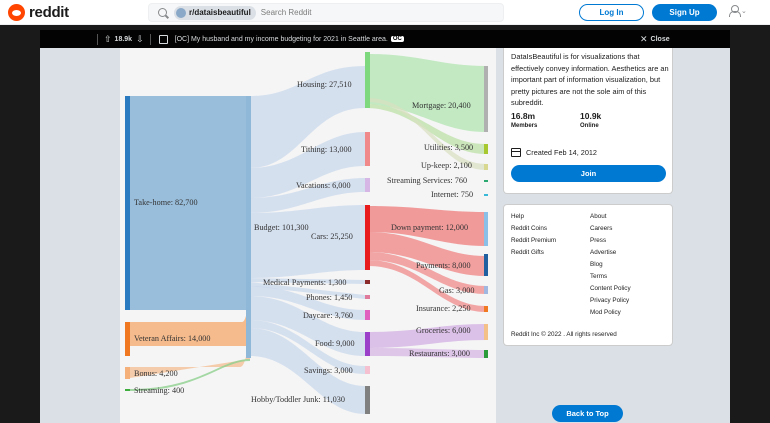  Describe the element at coordinates (486, 149) in the screenshot. I see `utilities-node` at that location.